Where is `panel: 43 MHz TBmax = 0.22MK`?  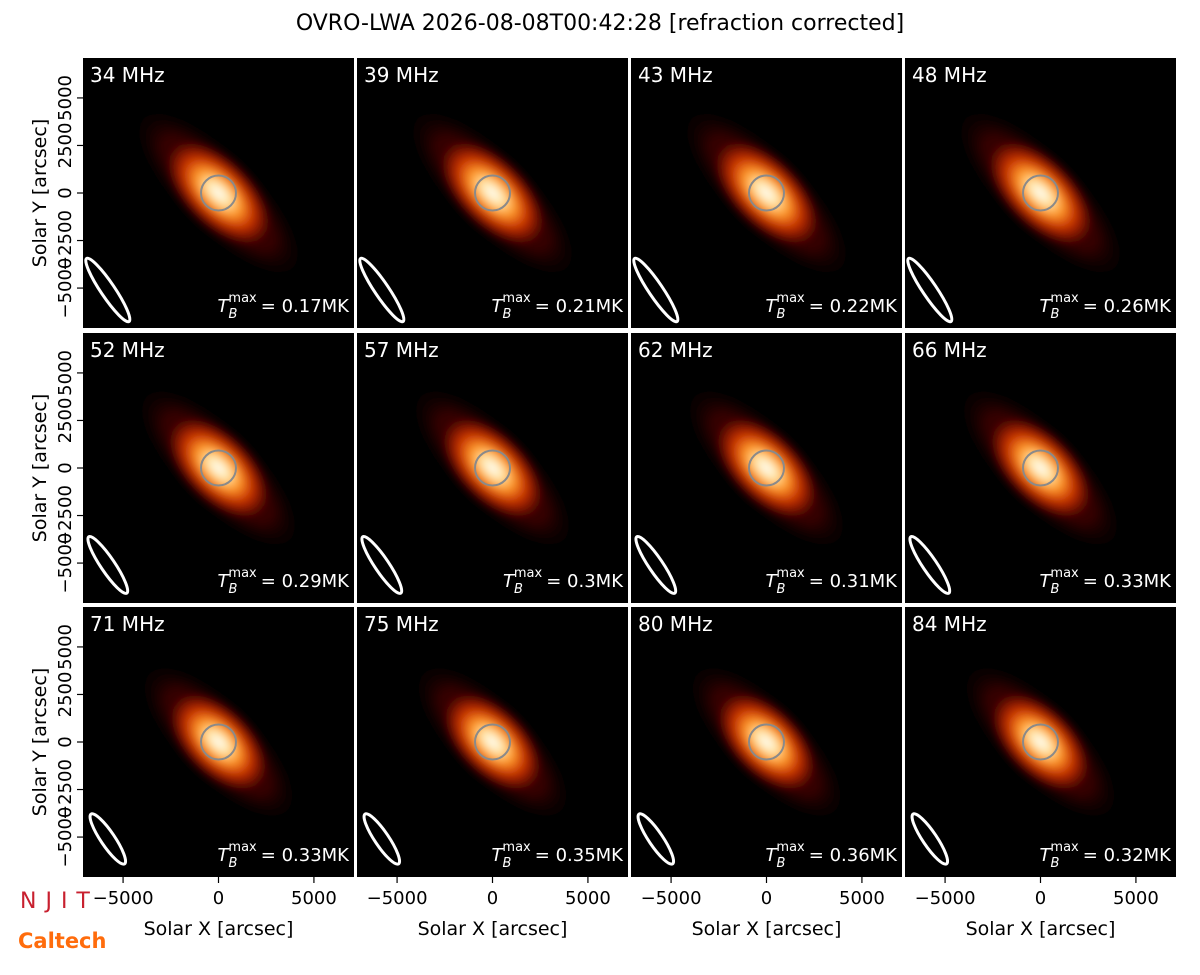 panel: 43 MHz TBmax = 0.22MK is located at coordinates (766, 193).